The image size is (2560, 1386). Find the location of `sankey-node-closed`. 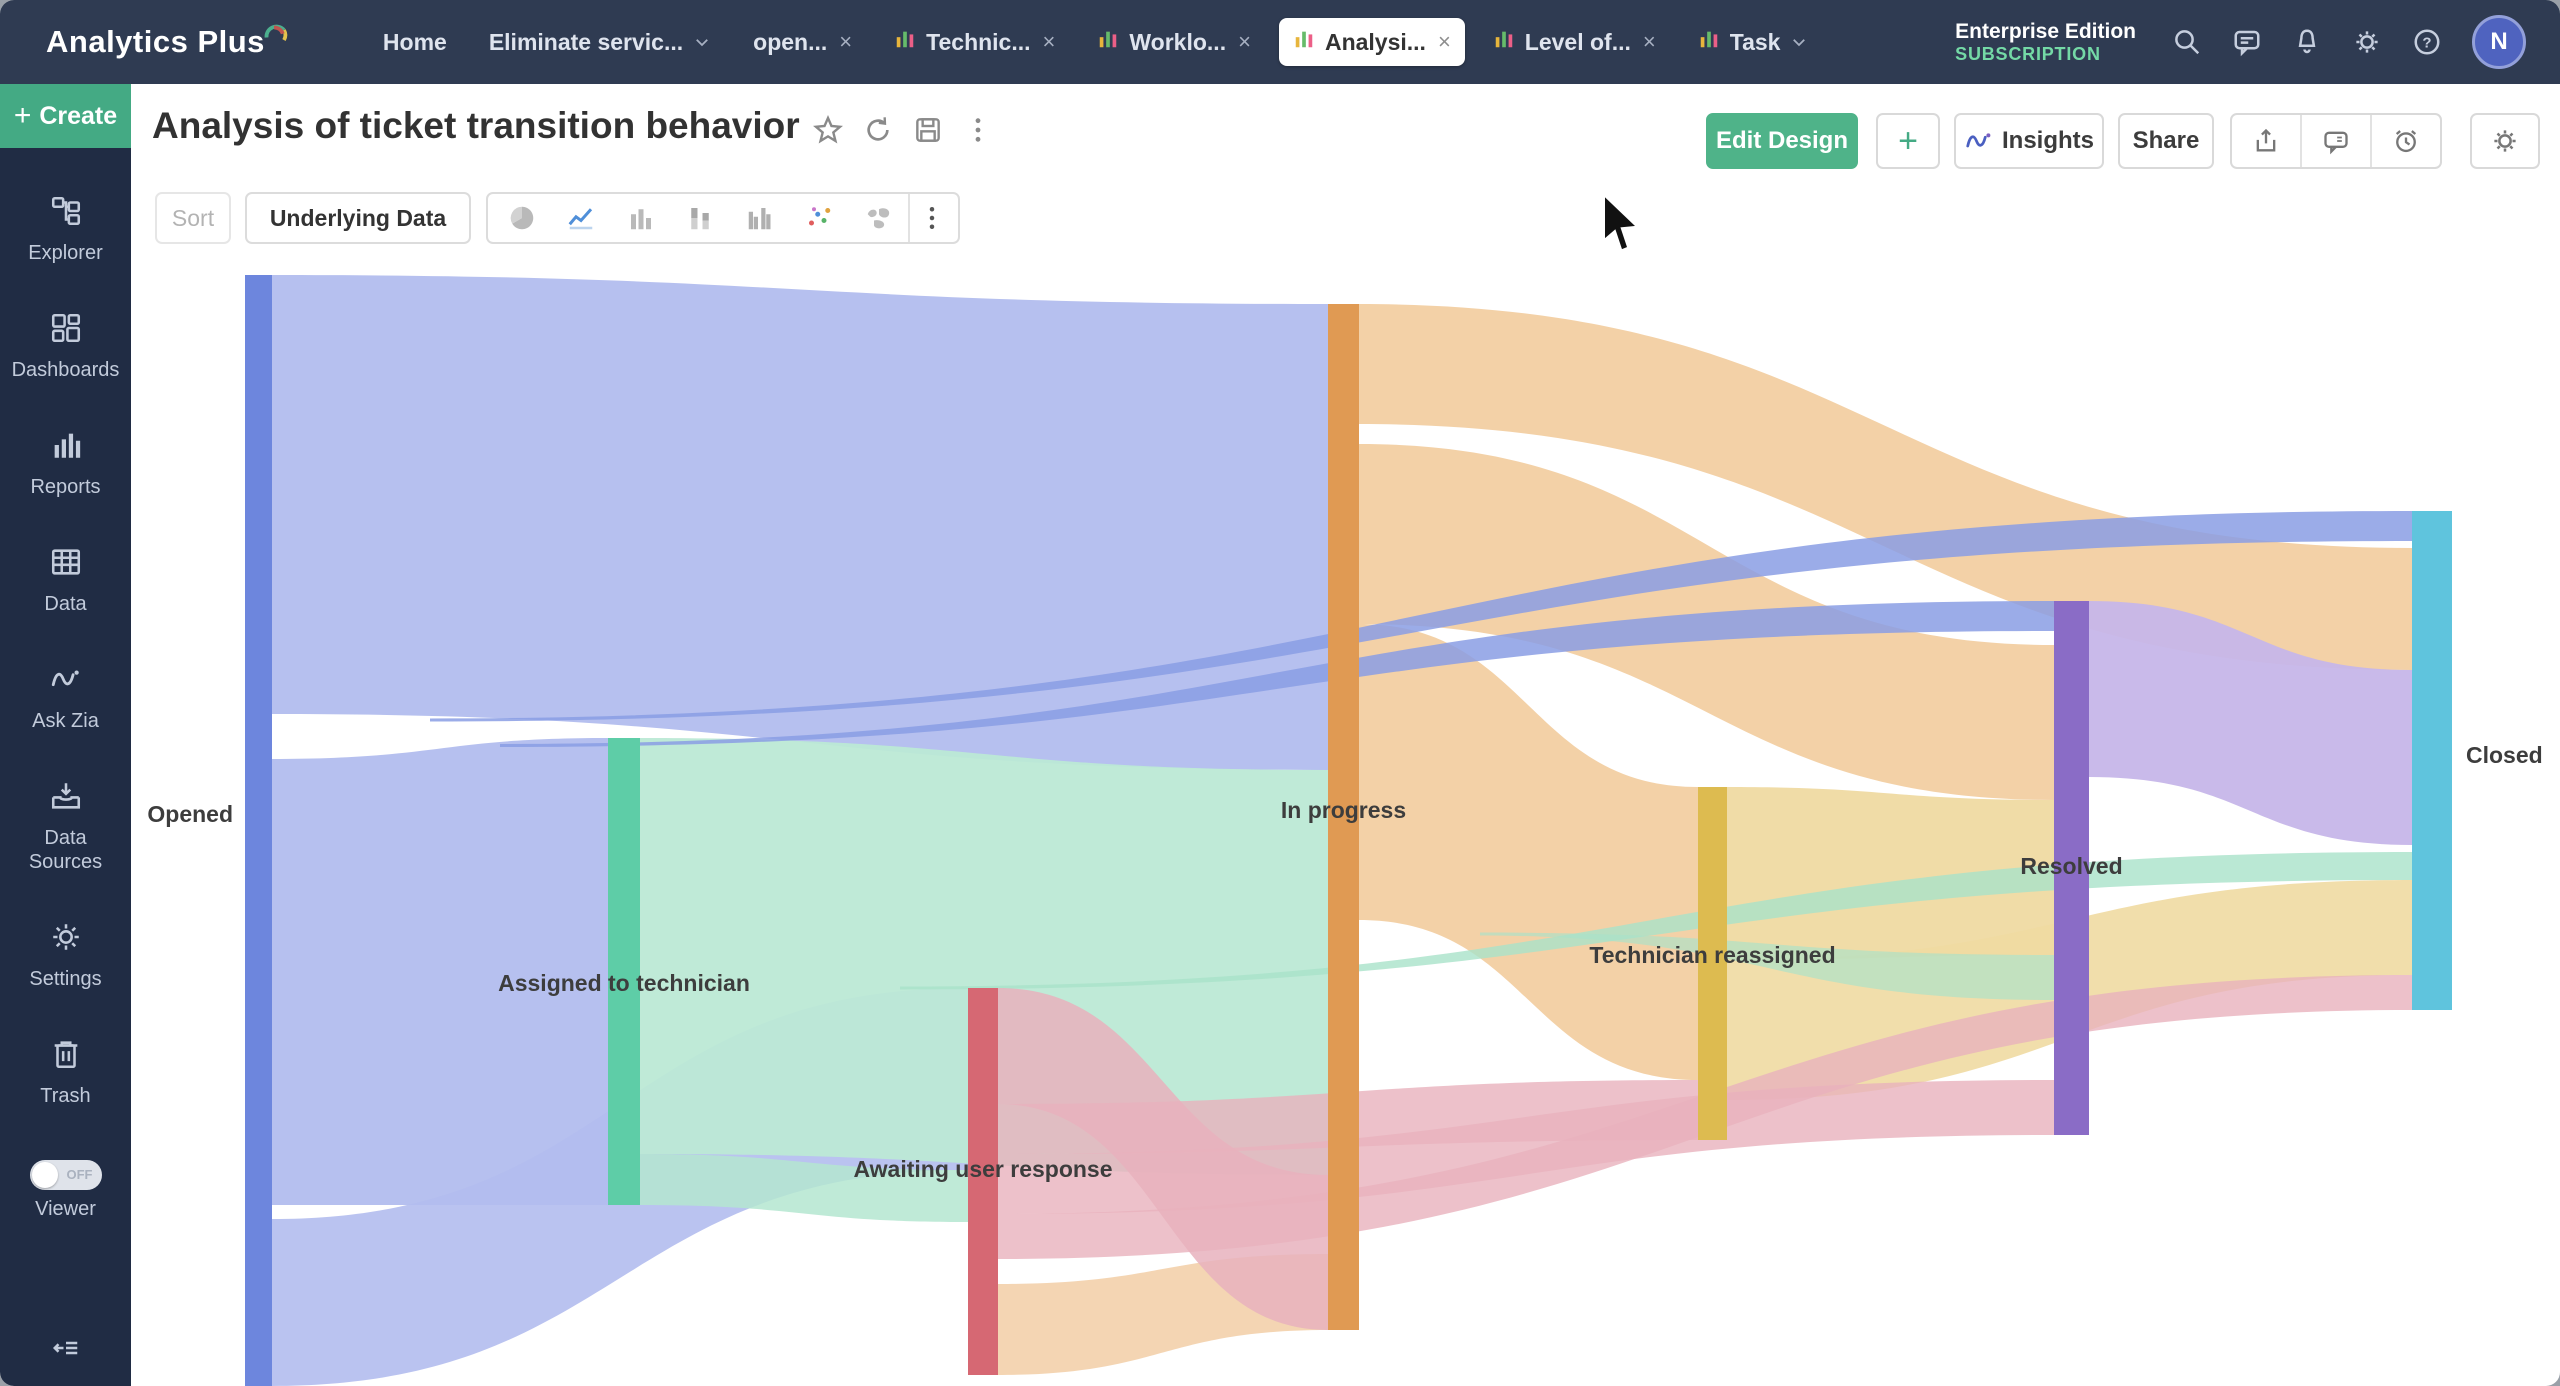

sankey-node-closed is located at coordinates (2432, 760).